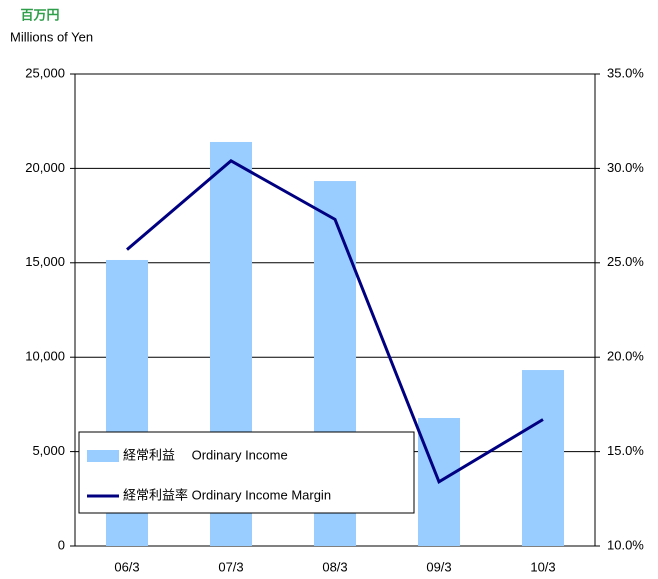  Describe the element at coordinates (51, 36) in the screenshot. I see `unit-label: Millions of Yen` at that location.